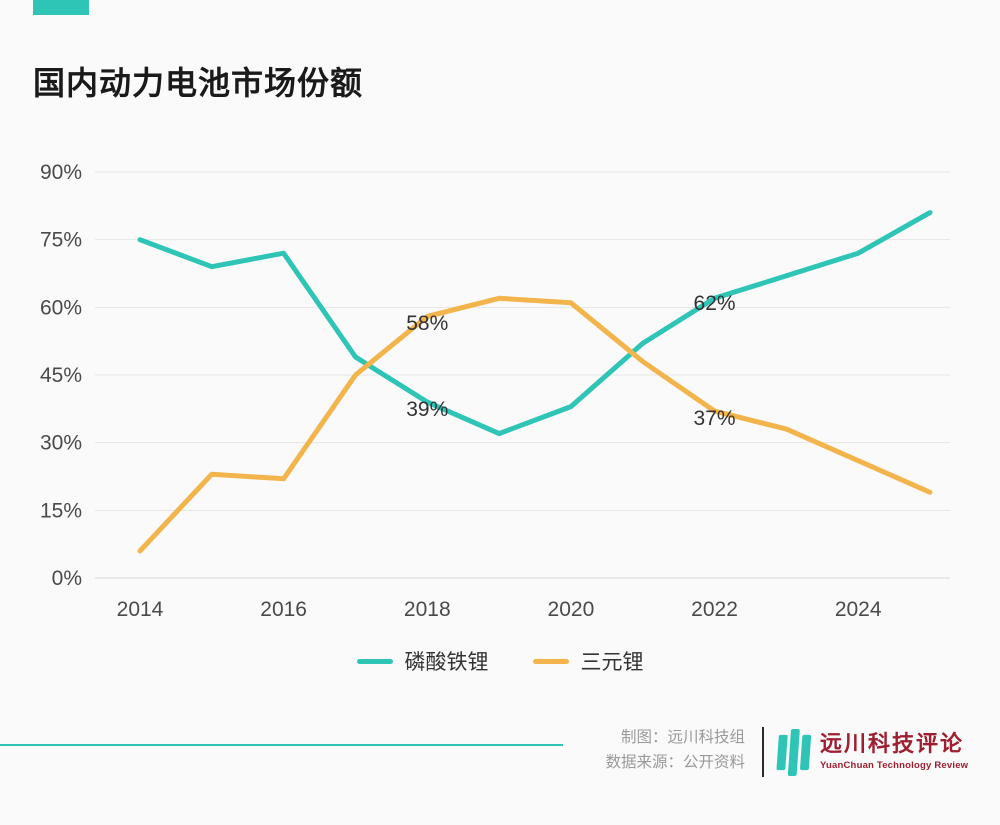 This screenshot has height=825, width=1000. I want to click on x-axis-tick-label: 2022, so click(714, 609).